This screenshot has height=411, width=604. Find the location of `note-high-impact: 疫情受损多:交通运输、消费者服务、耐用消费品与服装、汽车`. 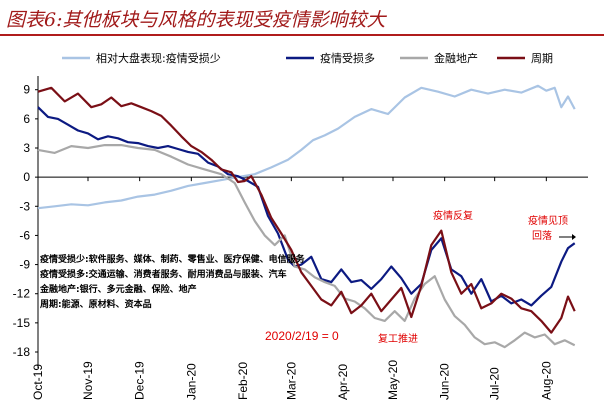

note-high-impact: 疫情受损多:交通运输、消费者服务、耐用消费品与服装、汽车 is located at coordinates (163, 274).